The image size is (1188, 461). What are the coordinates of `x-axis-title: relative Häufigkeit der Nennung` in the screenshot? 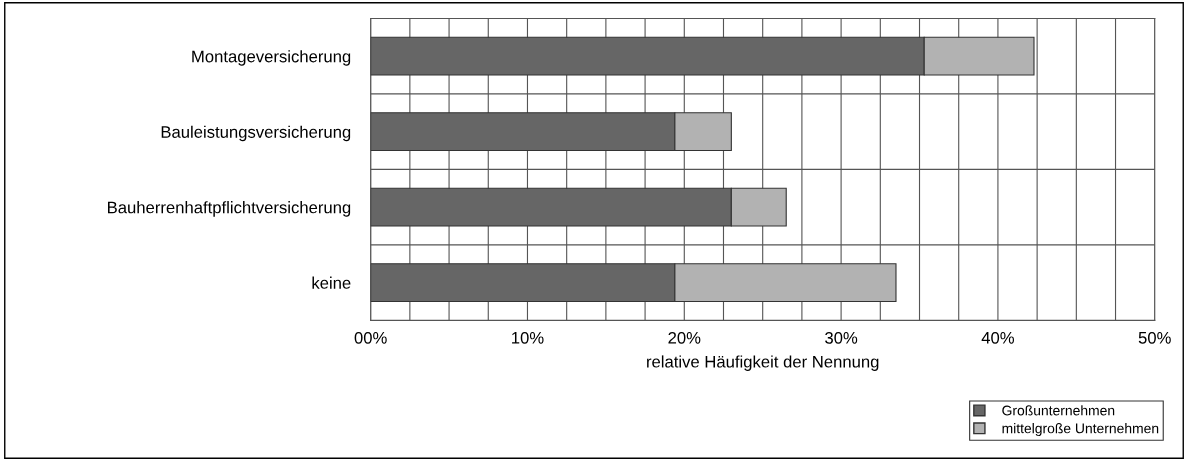 It's located at (763, 363).